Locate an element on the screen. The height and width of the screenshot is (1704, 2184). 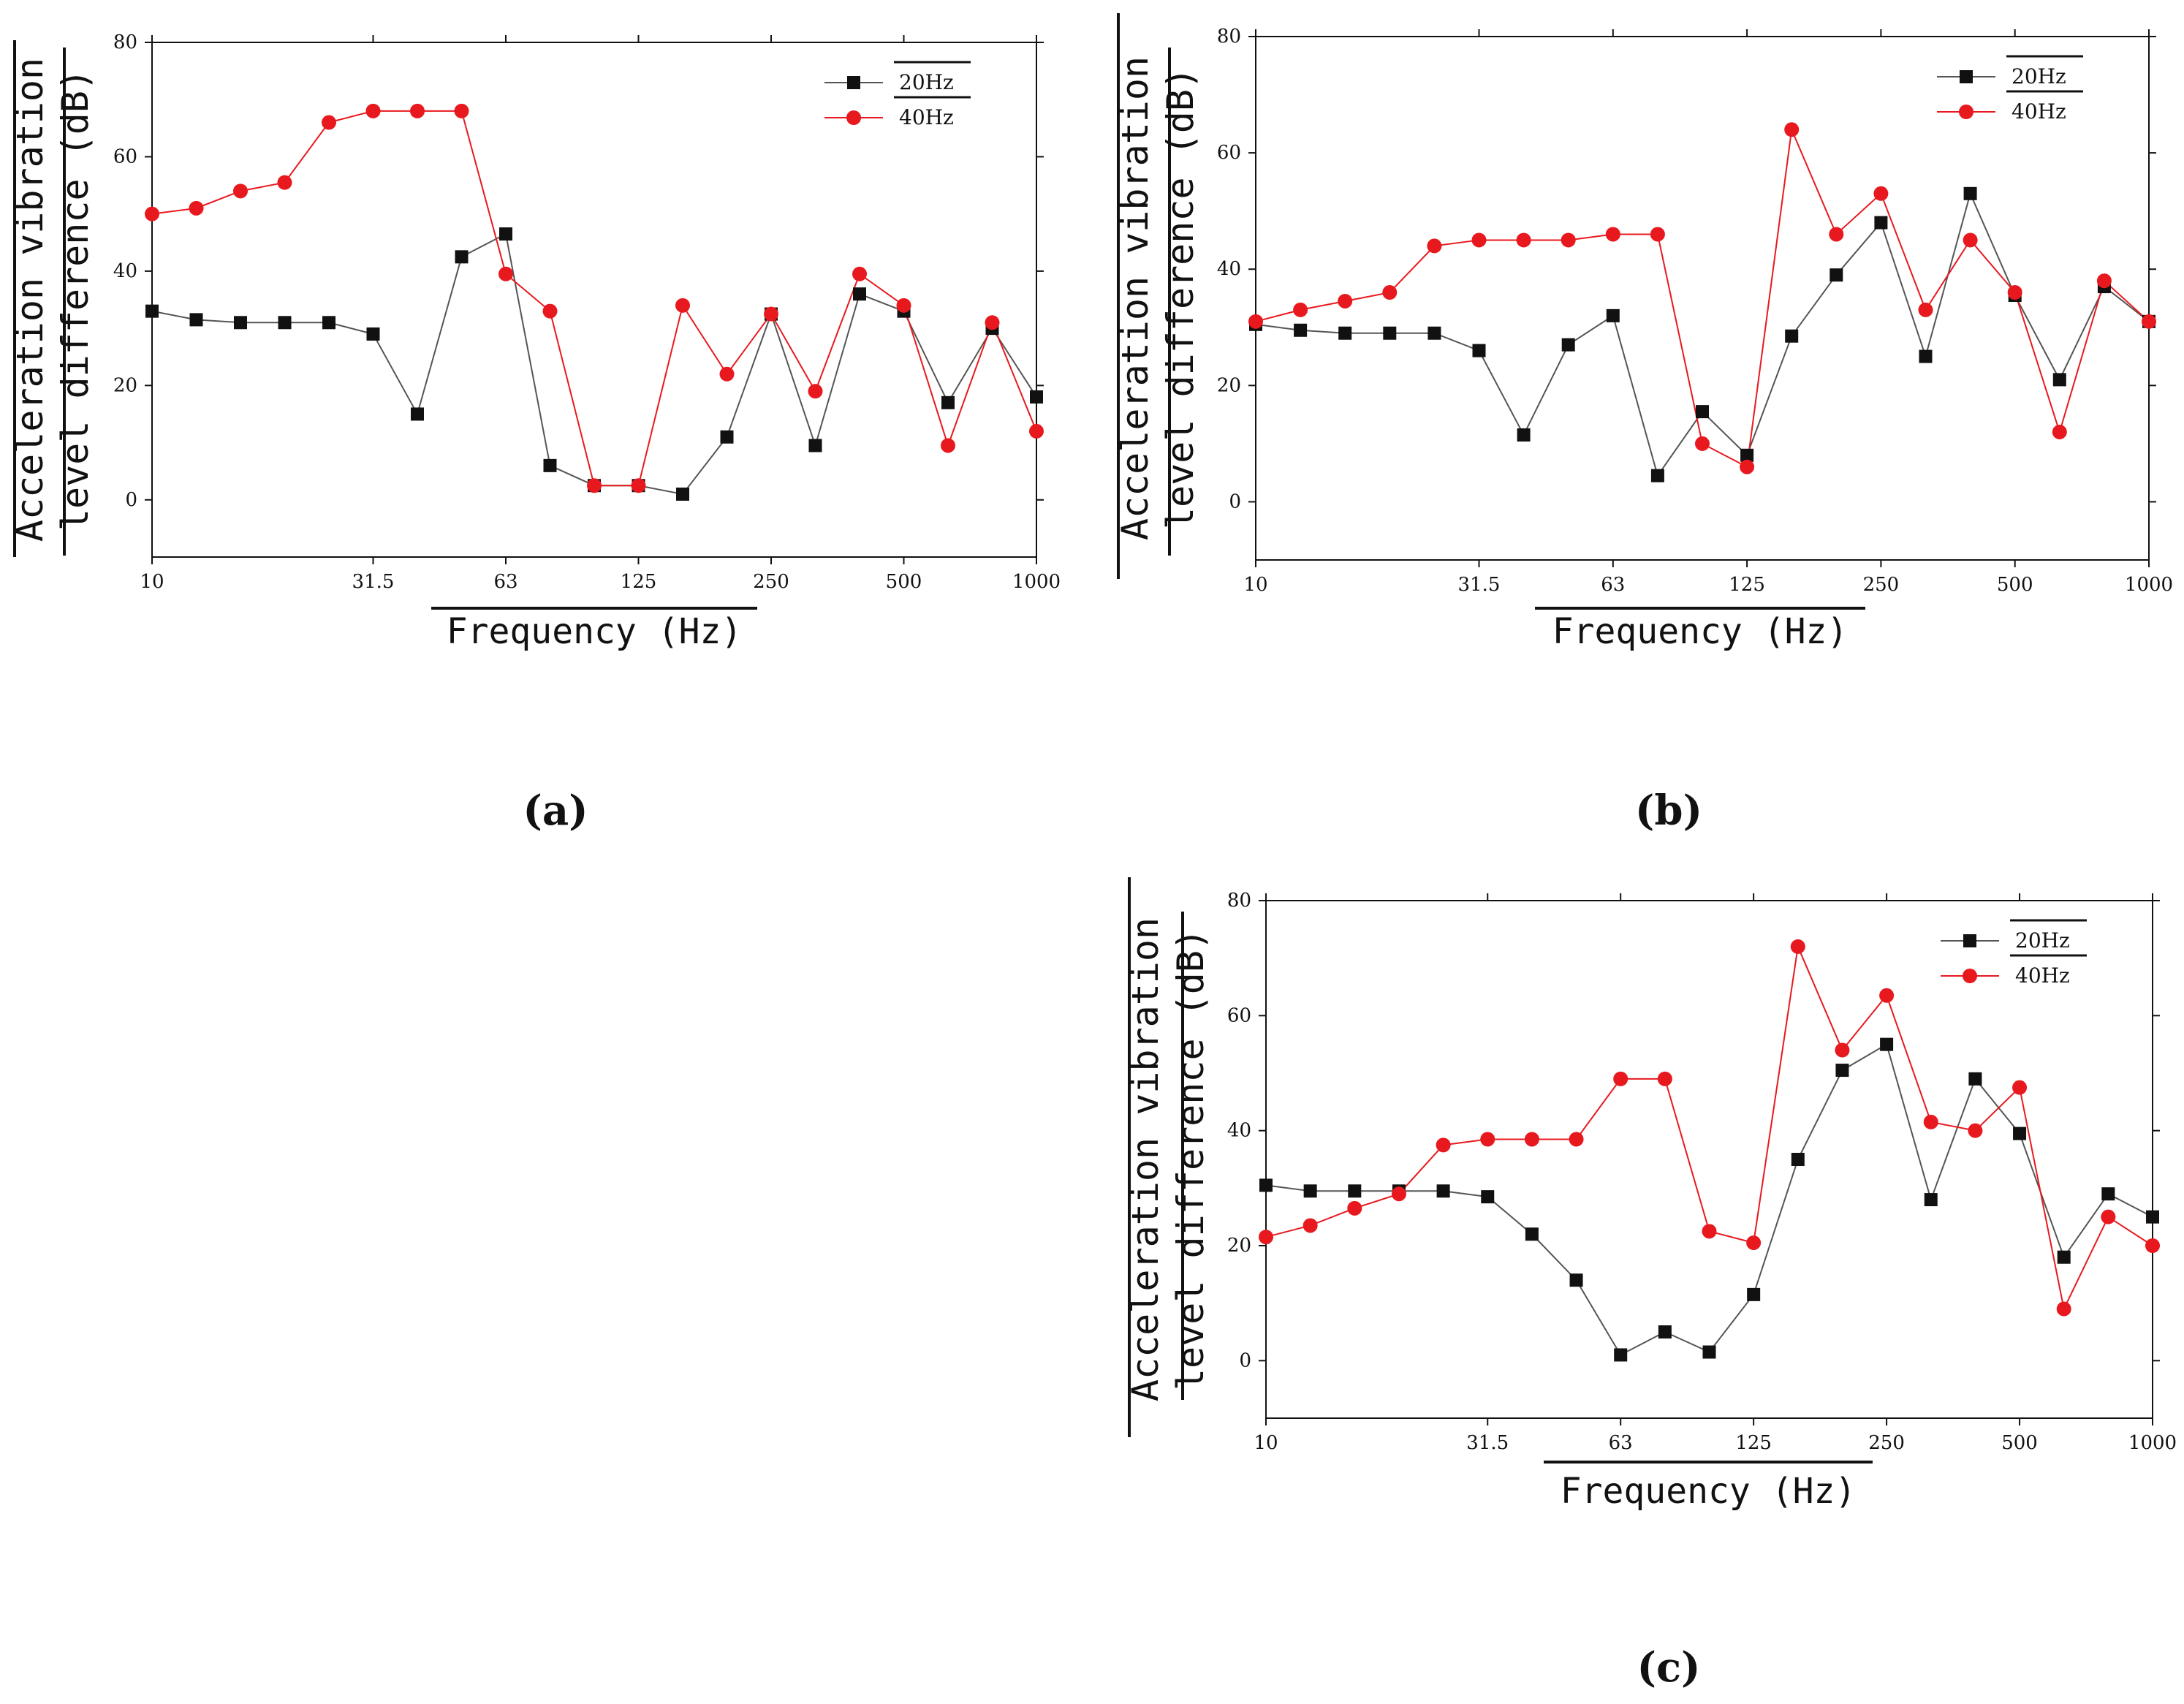
series-line-20Hz is located at coordinates (594, 364).